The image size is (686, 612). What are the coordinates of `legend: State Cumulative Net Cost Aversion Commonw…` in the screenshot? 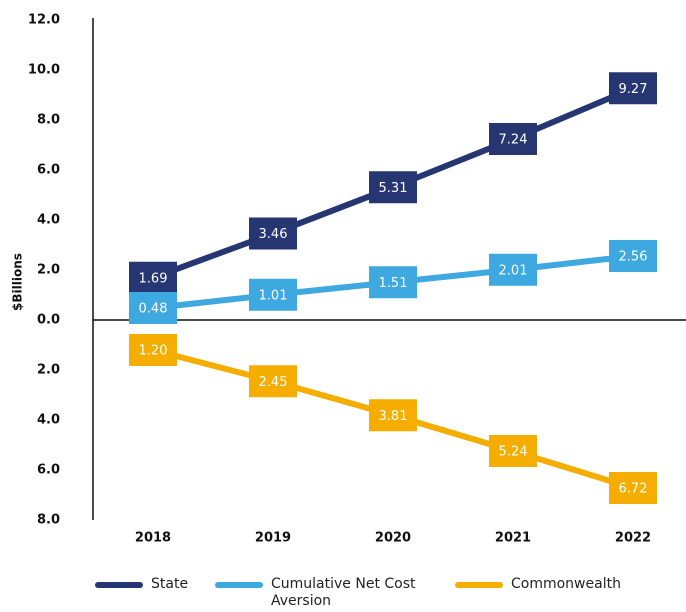 It's located at (365, 593).